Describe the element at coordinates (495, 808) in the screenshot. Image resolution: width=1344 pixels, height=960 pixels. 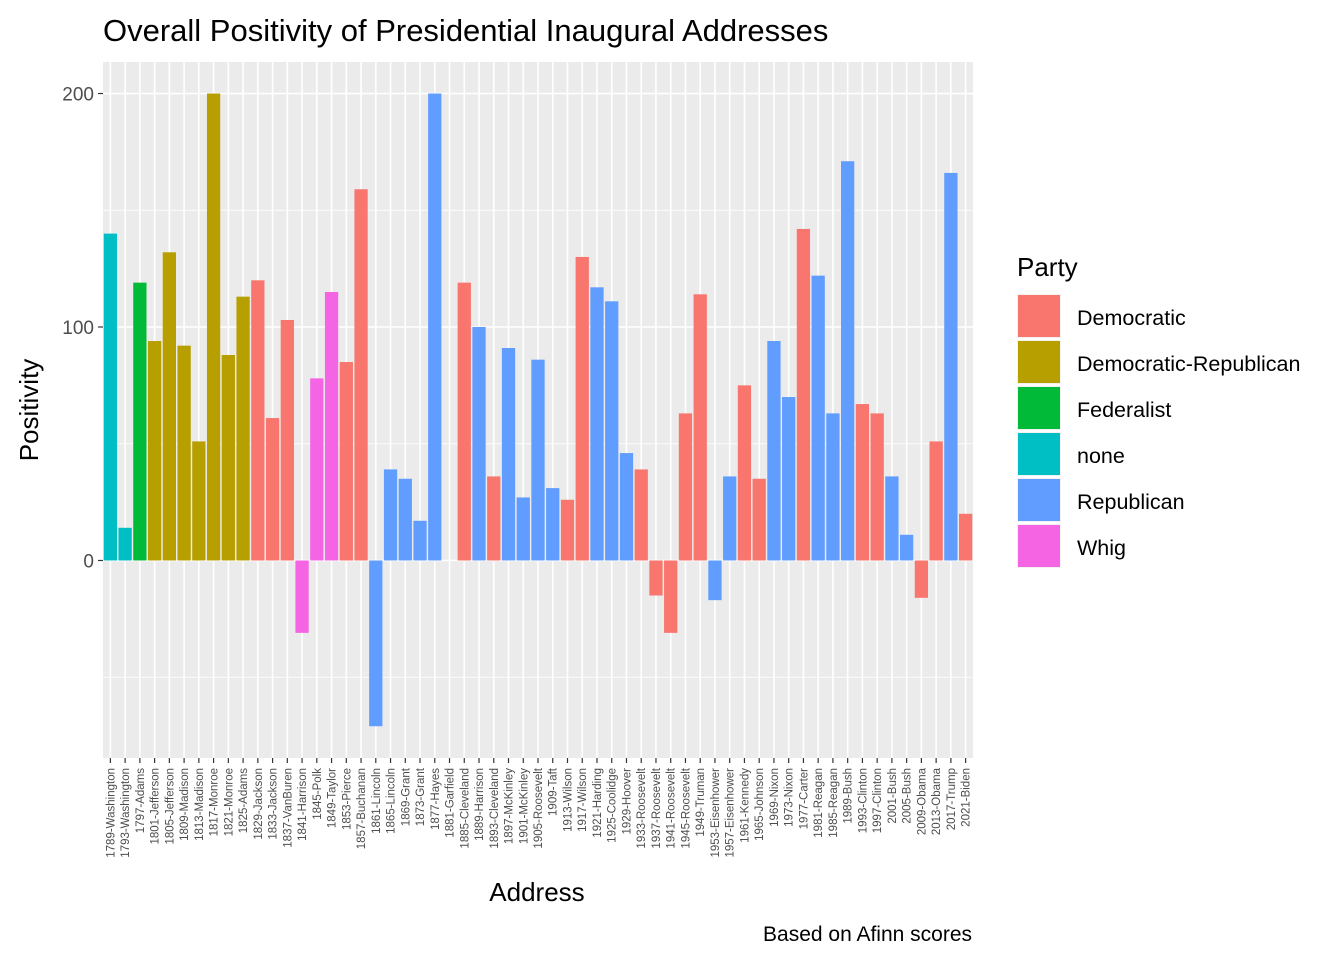
I see `x-tick-label: 1893-Cleveland` at that location.